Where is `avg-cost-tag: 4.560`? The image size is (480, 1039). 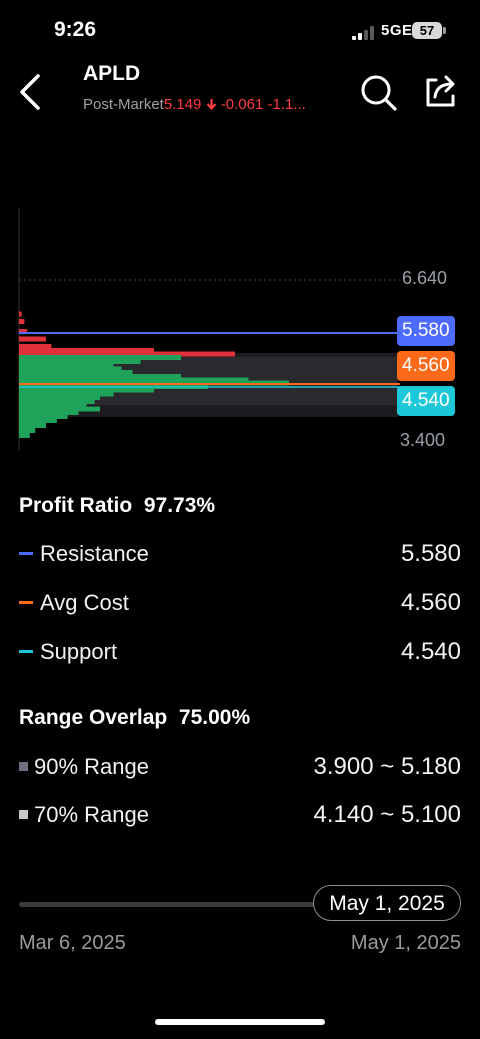 avg-cost-tag: 4.560 is located at coordinates (426, 366).